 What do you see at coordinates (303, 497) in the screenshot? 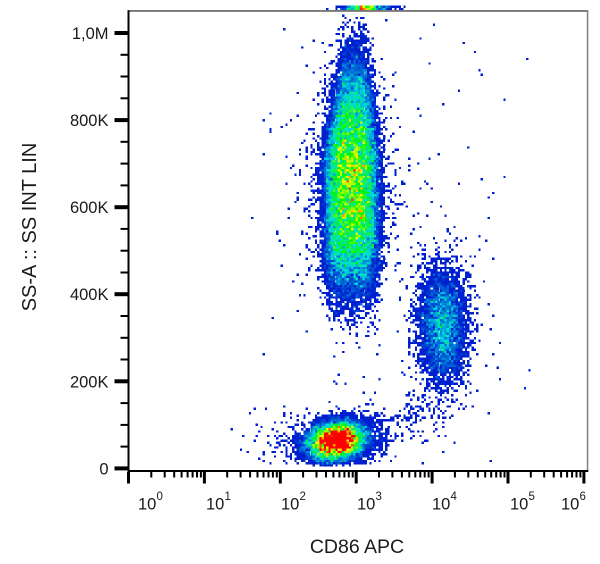
I see `svg-text: 2` at bounding box center [303, 497].